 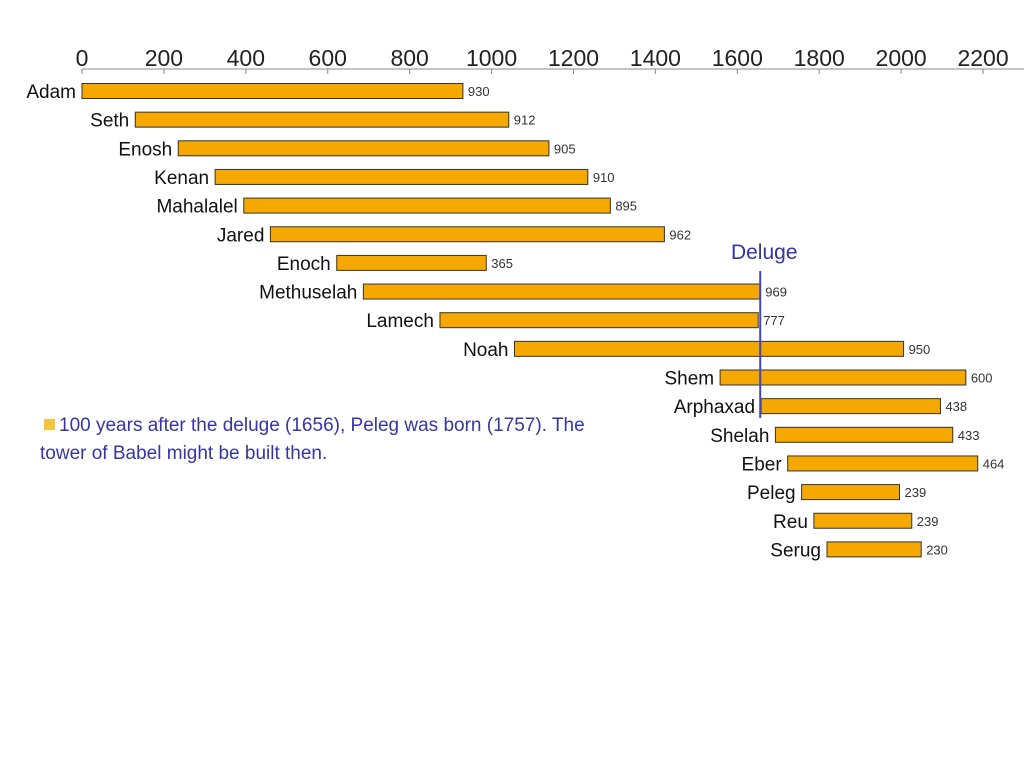 I want to click on value-label: 365, so click(x=502, y=263).